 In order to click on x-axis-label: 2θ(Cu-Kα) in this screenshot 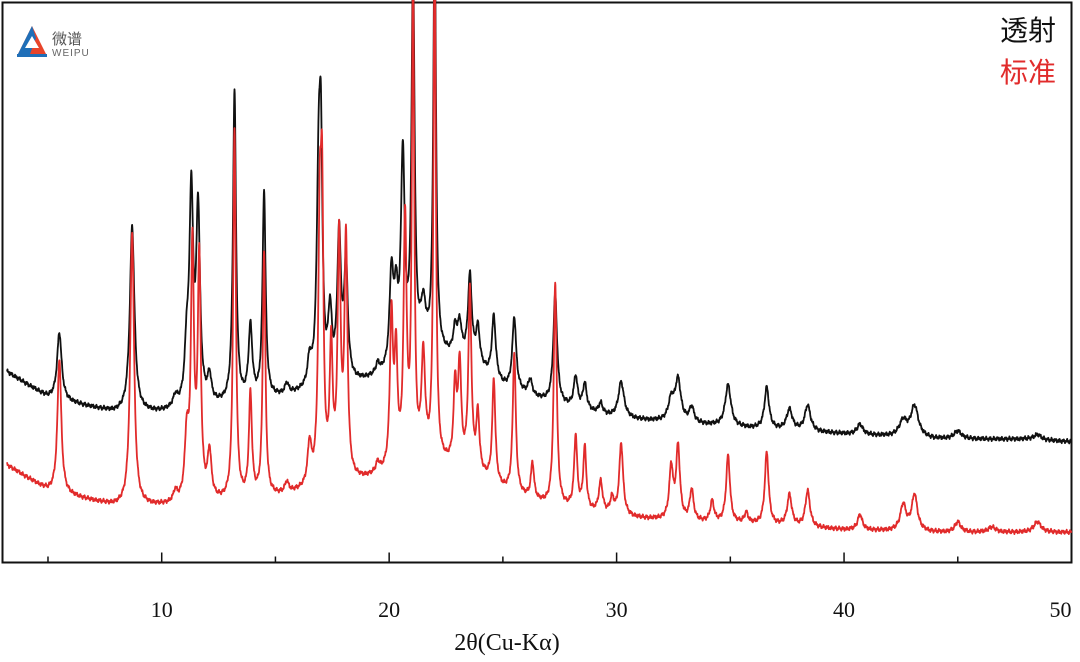, I will do `click(506, 643)`.